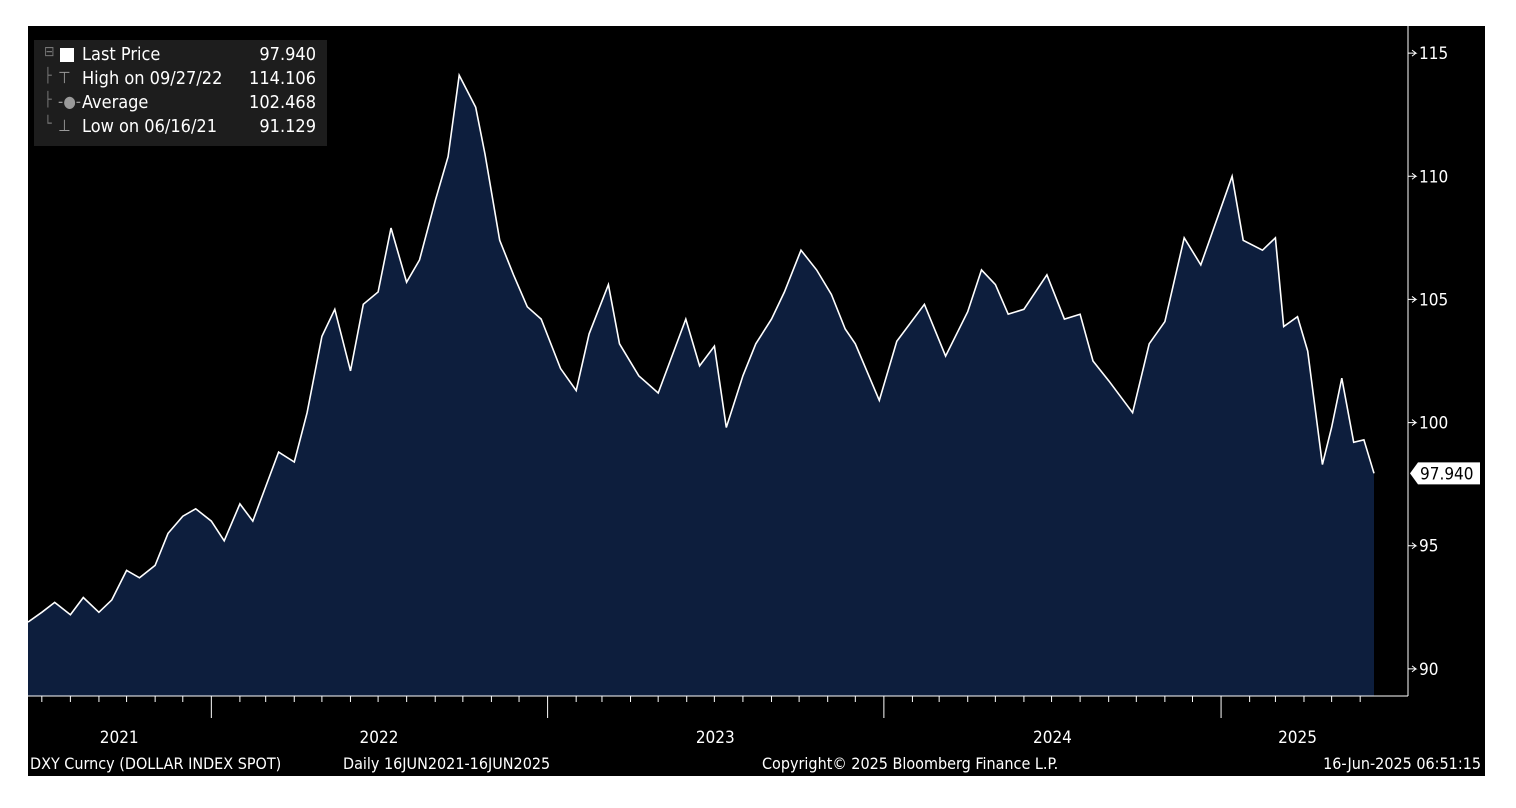 The width and height of the screenshot is (1516, 808). What do you see at coordinates (1297, 738) in the screenshot?
I see `x-tick-label: 2025` at bounding box center [1297, 738].